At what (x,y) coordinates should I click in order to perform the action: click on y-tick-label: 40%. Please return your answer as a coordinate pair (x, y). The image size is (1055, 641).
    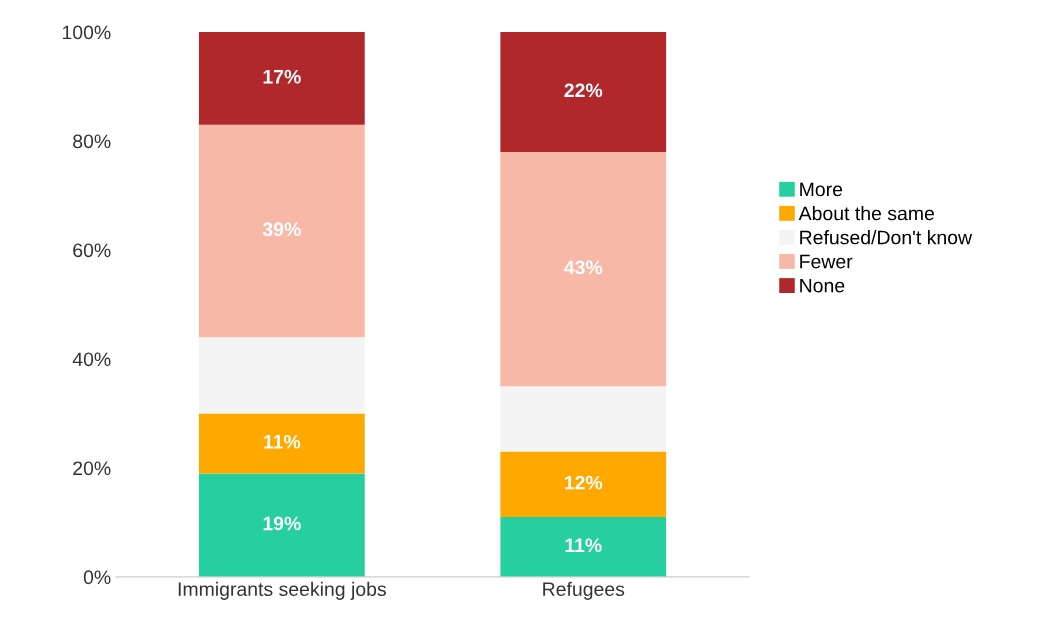
    Looking at the image, I should click on (91, 359).